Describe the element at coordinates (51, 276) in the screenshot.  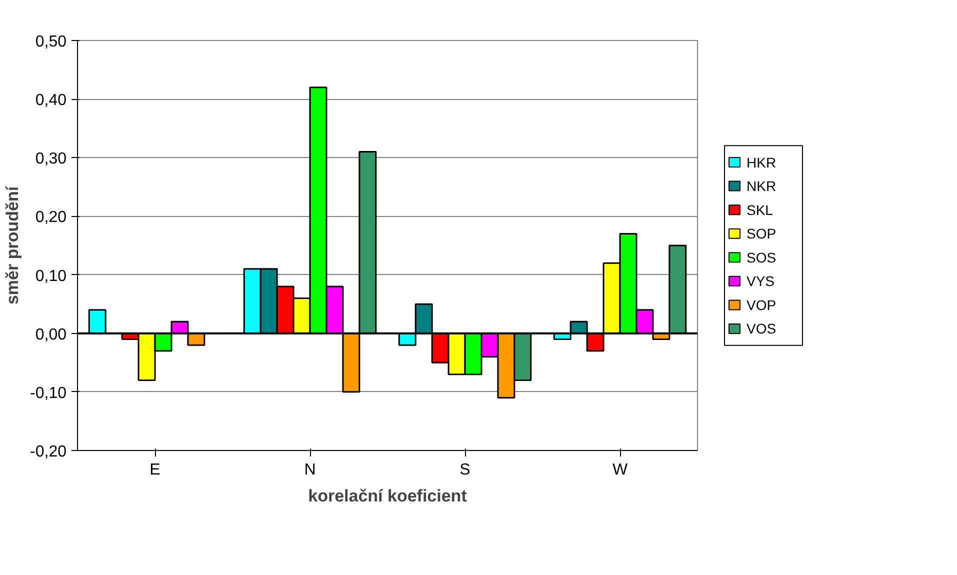
I see `y-tick-label: 0,10` at that location.